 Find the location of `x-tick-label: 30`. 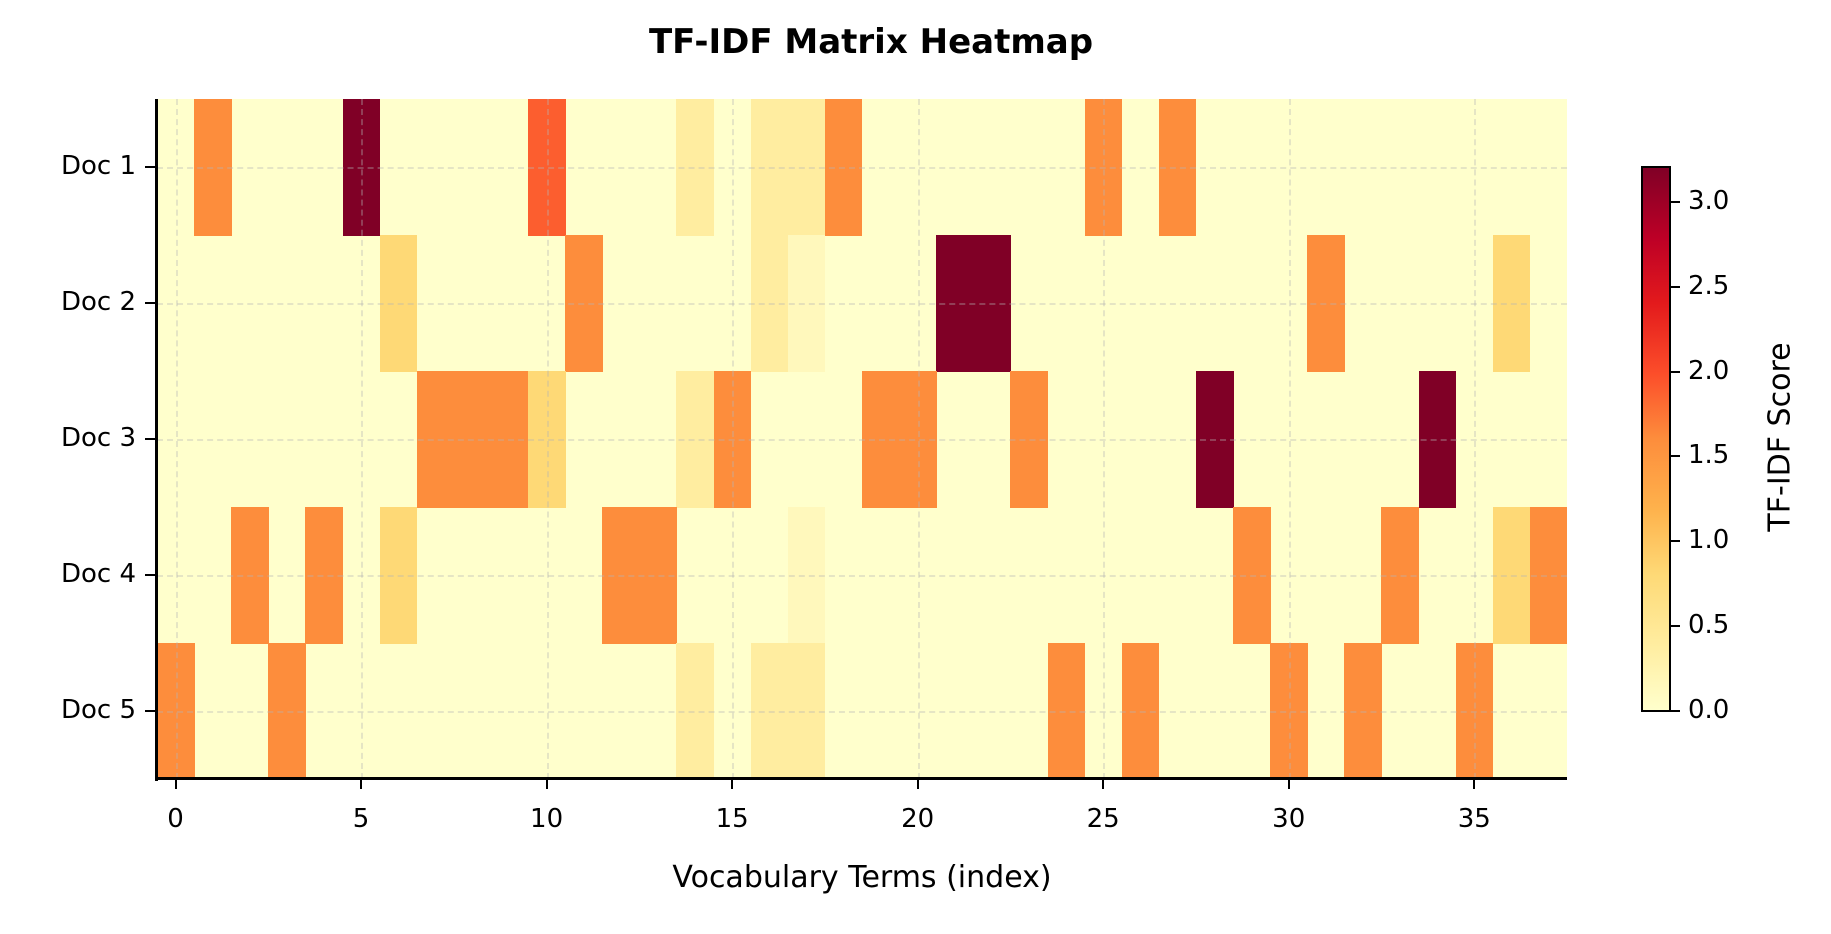

x-tick-label: 30 is located at coordinates (1289, 819).